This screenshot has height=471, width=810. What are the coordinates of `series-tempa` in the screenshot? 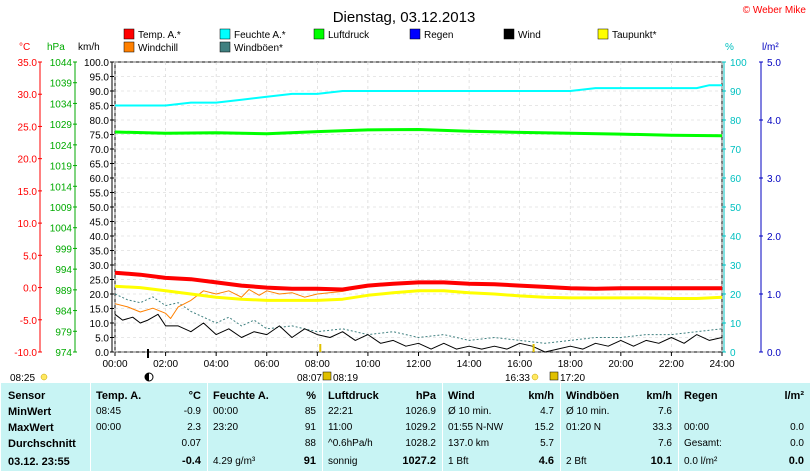 It's located at (418, 281).